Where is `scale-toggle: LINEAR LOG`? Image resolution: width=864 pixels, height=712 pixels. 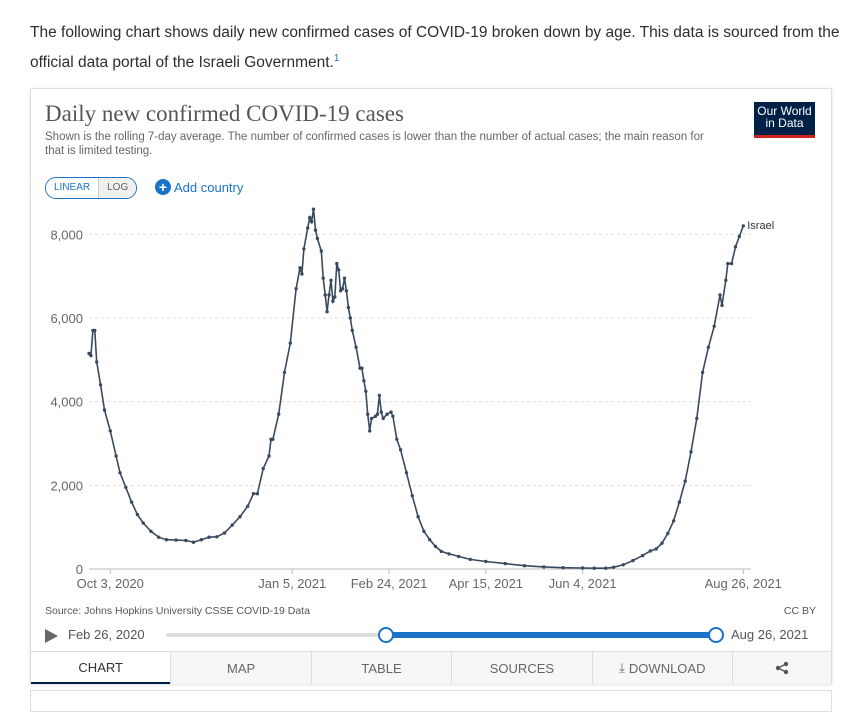
scale-toggle: LINEAR LOG is located at coordinates (91, 188).